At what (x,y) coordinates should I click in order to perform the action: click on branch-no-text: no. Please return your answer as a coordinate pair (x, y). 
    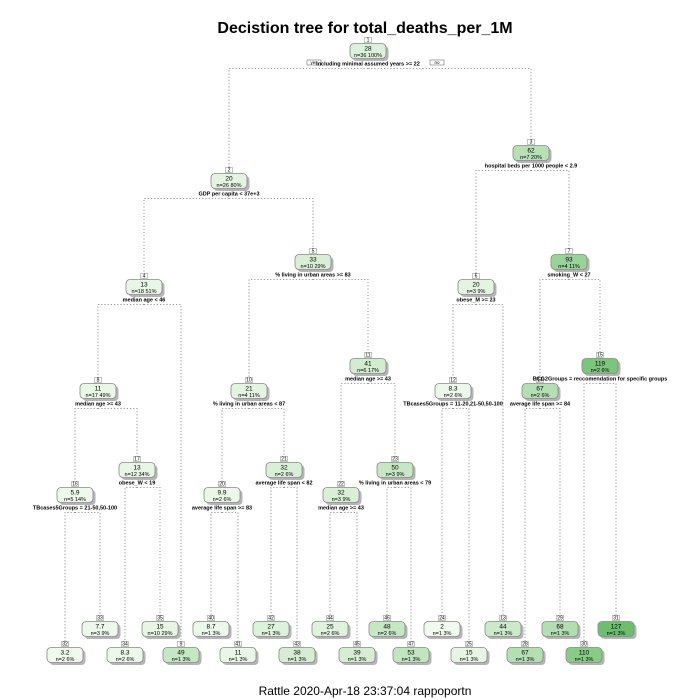
    Looking at the image, I should click on (437, 62).